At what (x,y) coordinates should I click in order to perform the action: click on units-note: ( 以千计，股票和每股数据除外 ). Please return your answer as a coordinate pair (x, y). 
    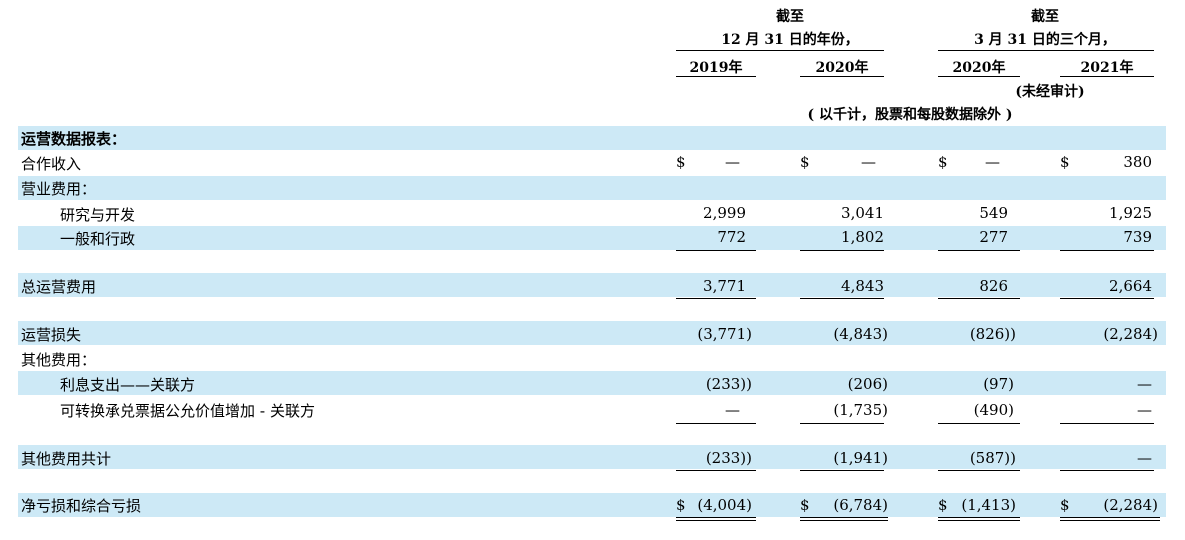
    Looking at the image, I should click on (910, 115).